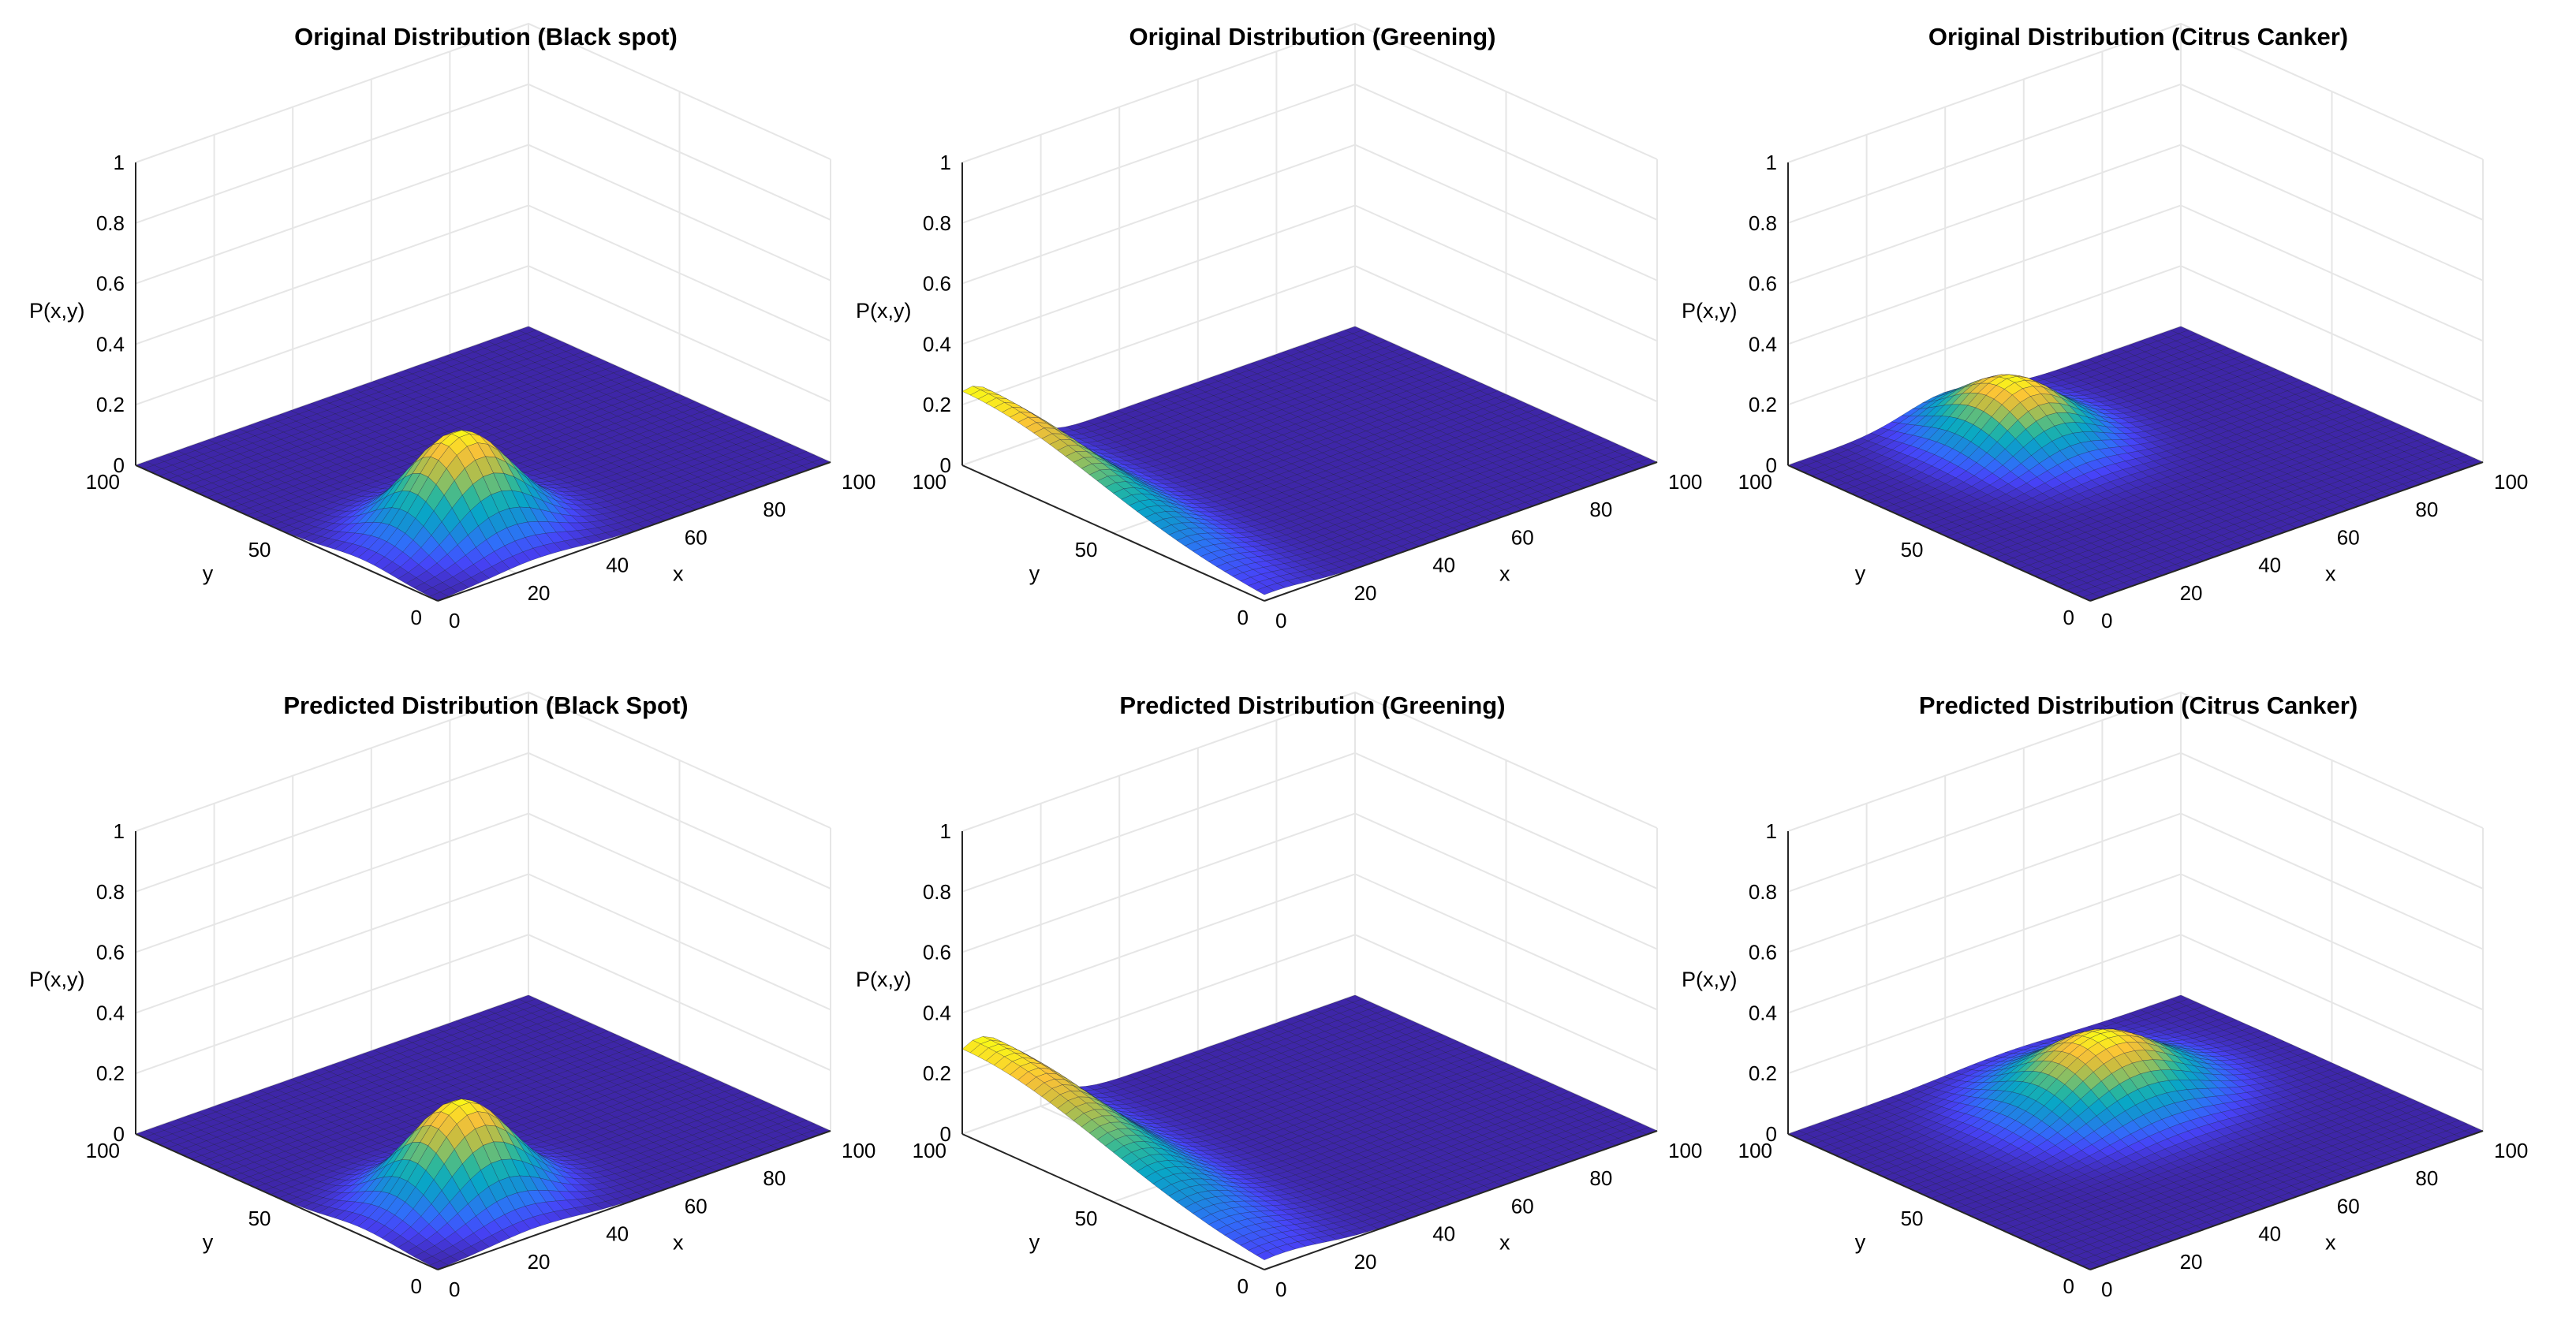  What do you see at coordinates (2138, 36) in the screenshot?
I see `panel-title: Original Distribution (Citrus Canker)` at bounding box center [2138, 36].